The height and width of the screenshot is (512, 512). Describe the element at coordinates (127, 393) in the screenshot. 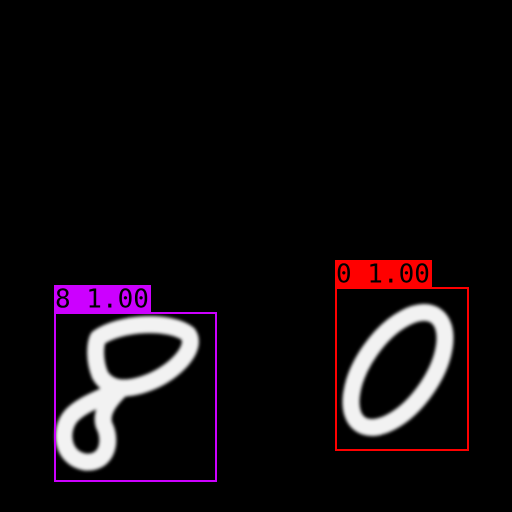

I see `digit-eight` at that location.